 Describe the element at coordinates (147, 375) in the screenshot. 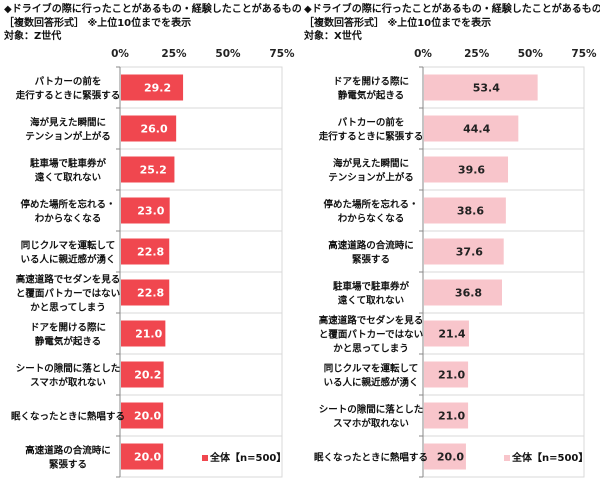

I see `data-label: 20.2` at that location.